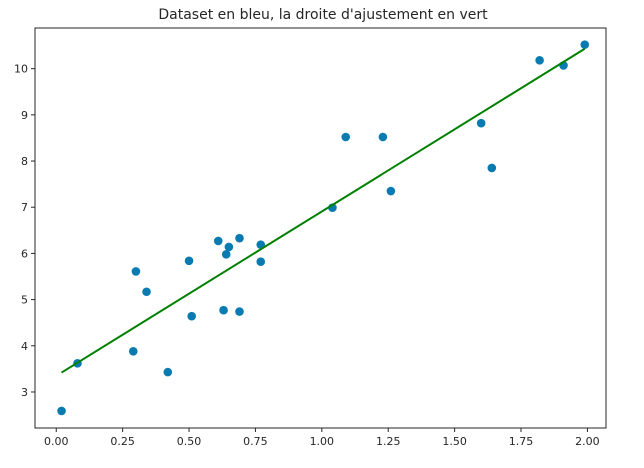 This screenshot has width=644, height=468. I want to click on x-tick-label: 2.00, so click(587, 441).